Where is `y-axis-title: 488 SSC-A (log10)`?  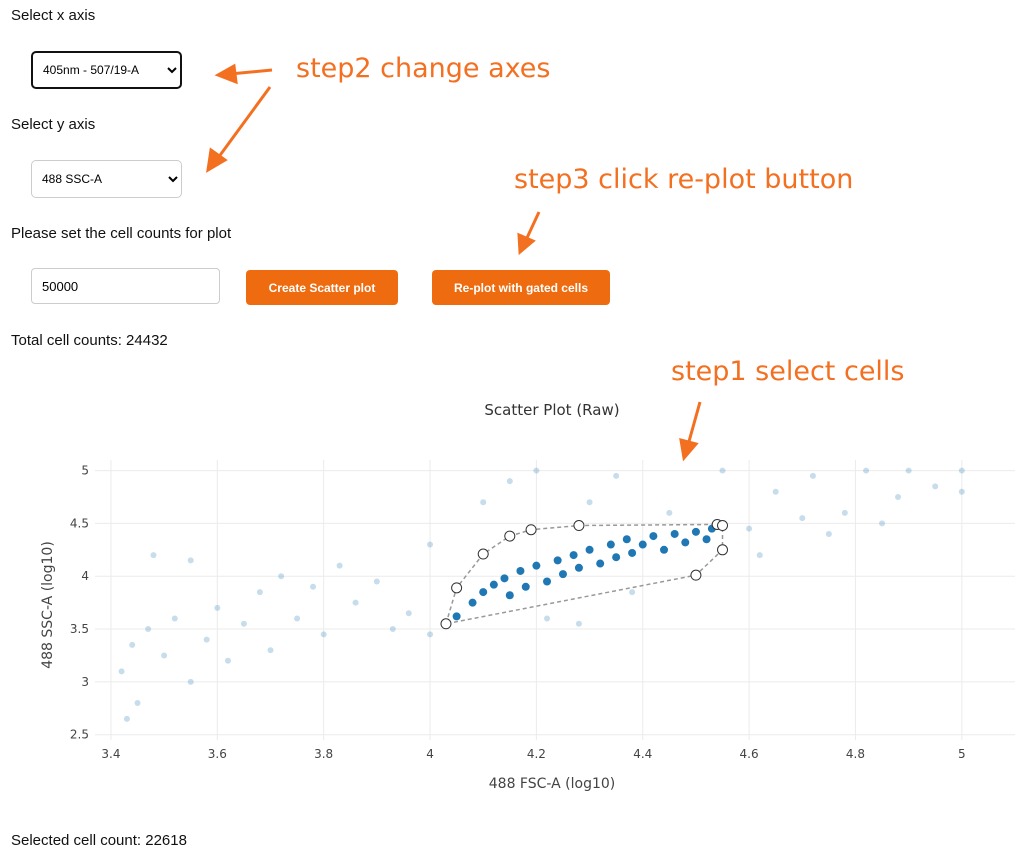 y-axis-title: 488 SSC-A (log10) is located at coordinates (48, 605).